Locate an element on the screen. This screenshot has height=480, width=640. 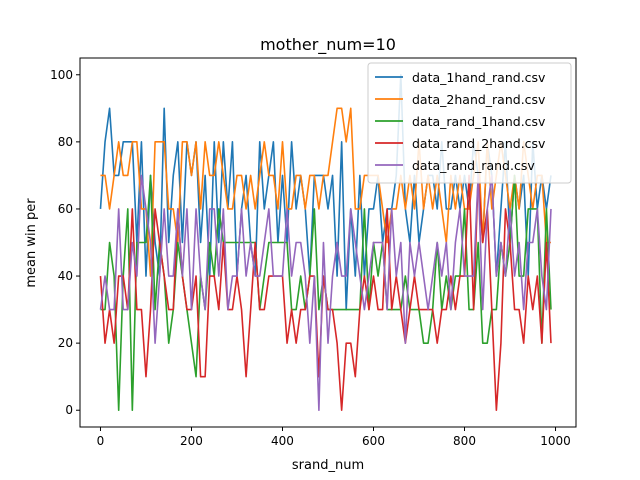
y-axis-label: mean win per is located at coordinates (31, 243).